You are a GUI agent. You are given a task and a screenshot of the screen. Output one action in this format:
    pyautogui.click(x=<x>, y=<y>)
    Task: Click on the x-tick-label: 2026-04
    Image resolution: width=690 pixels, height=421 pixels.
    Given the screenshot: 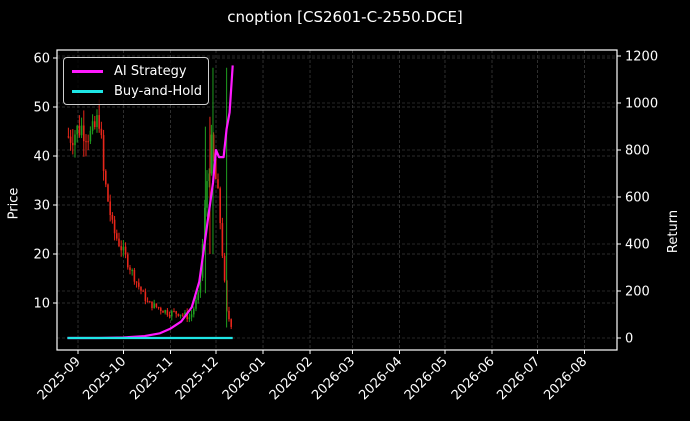 What is the action you would take?
    pyautogui.click(x=380, y=378)
    